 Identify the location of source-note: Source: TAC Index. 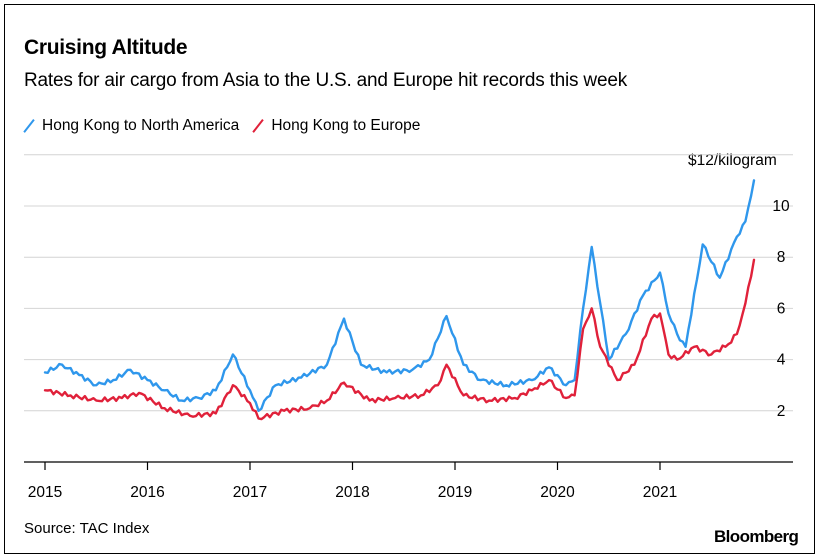
(87, 528).